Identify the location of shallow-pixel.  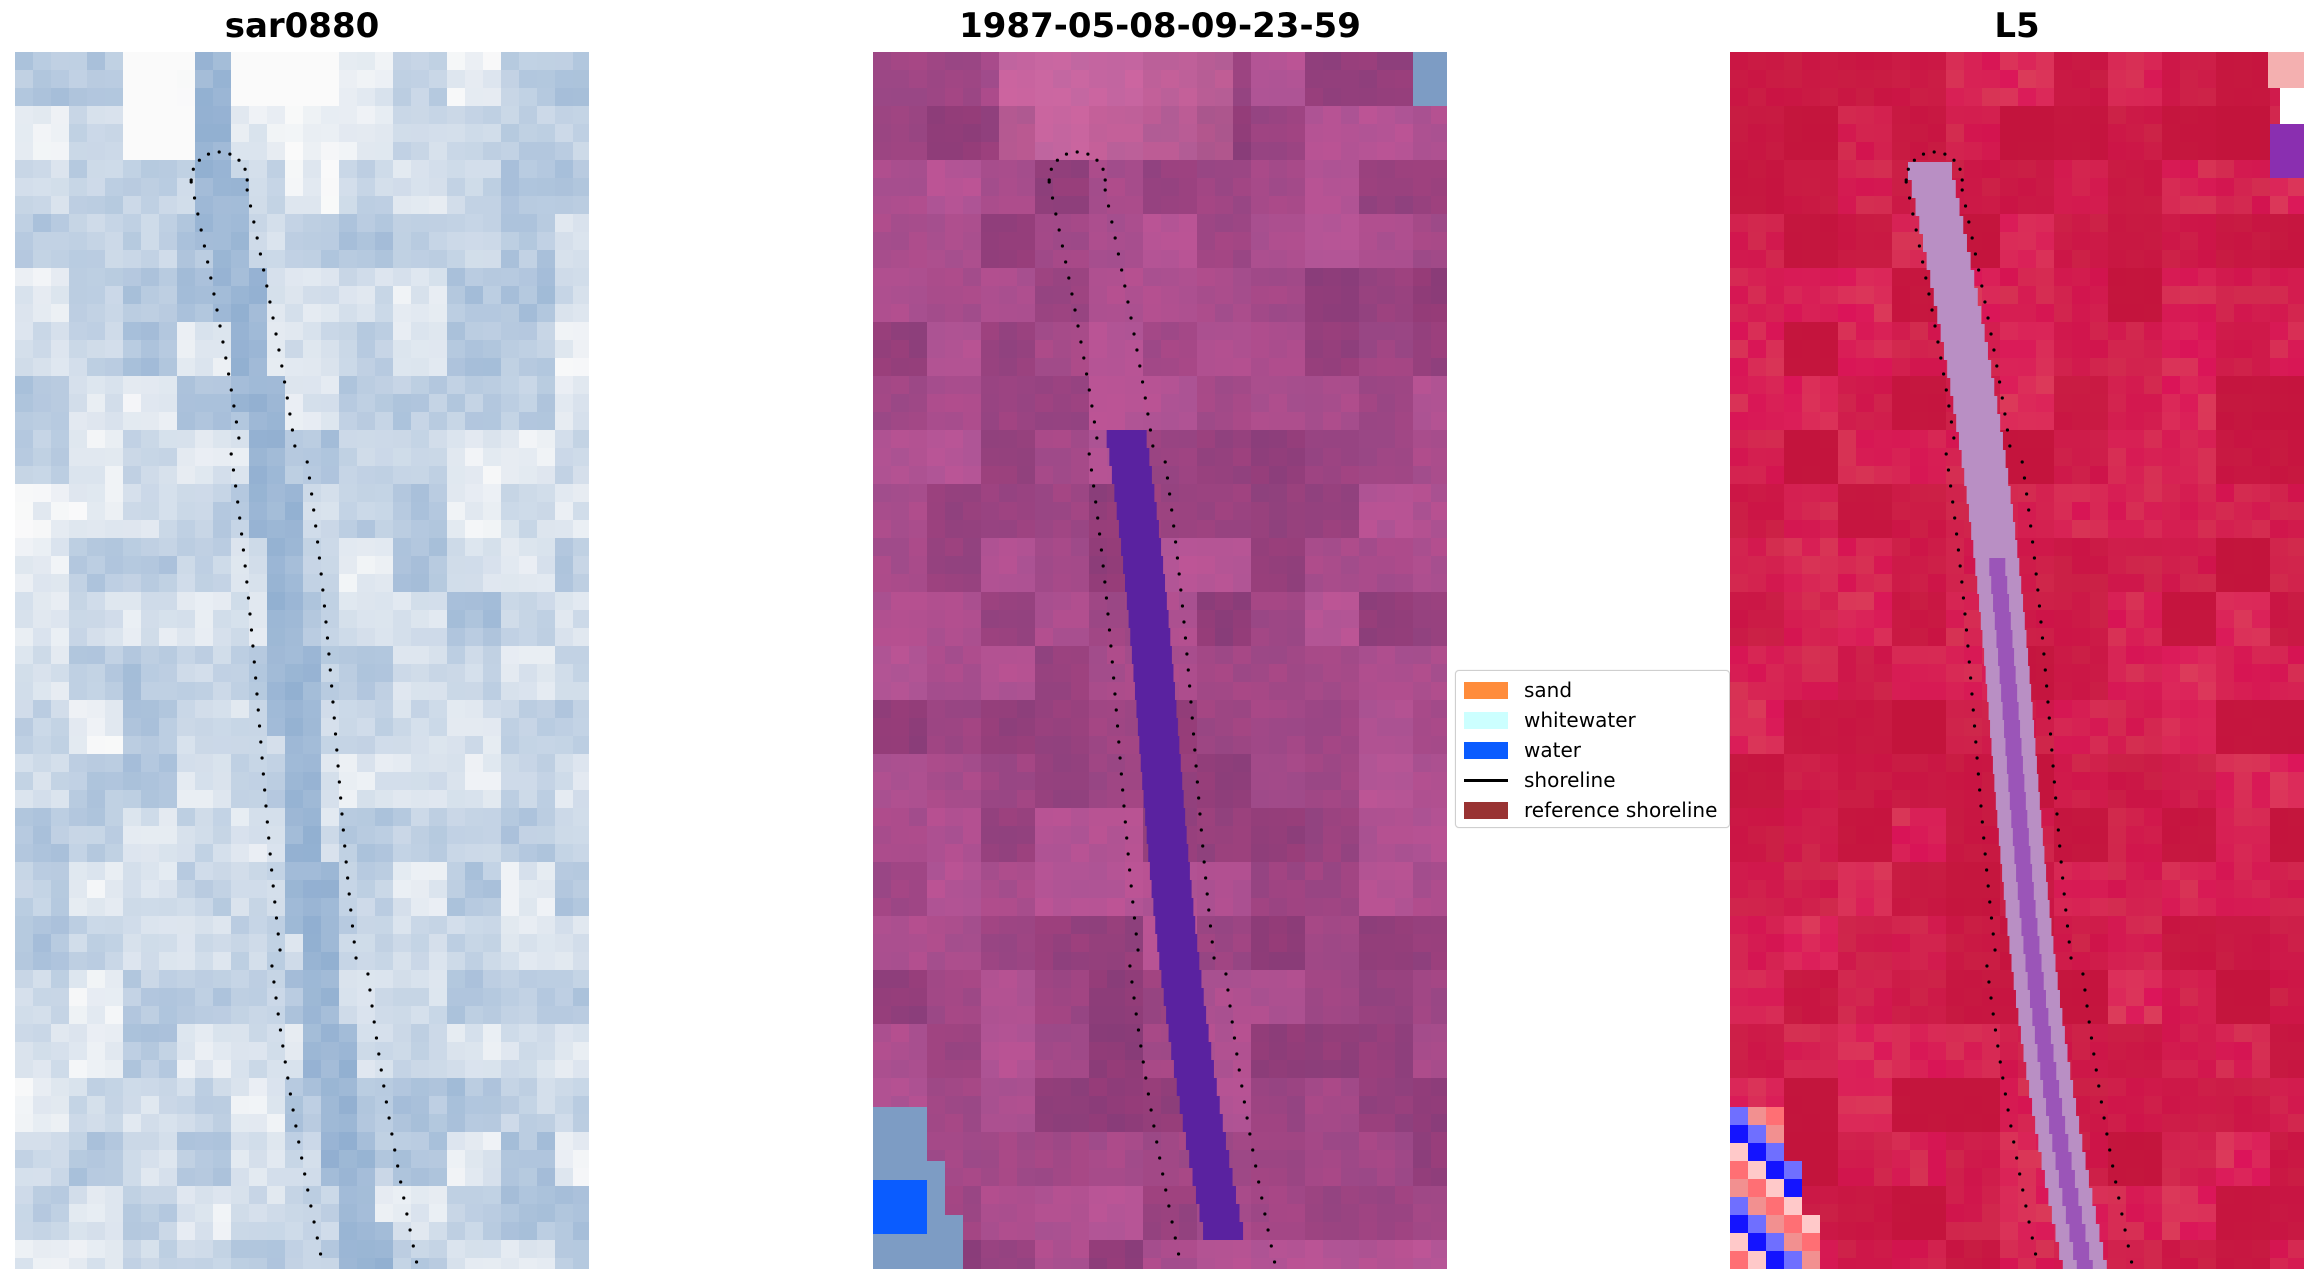
(936, 1170).